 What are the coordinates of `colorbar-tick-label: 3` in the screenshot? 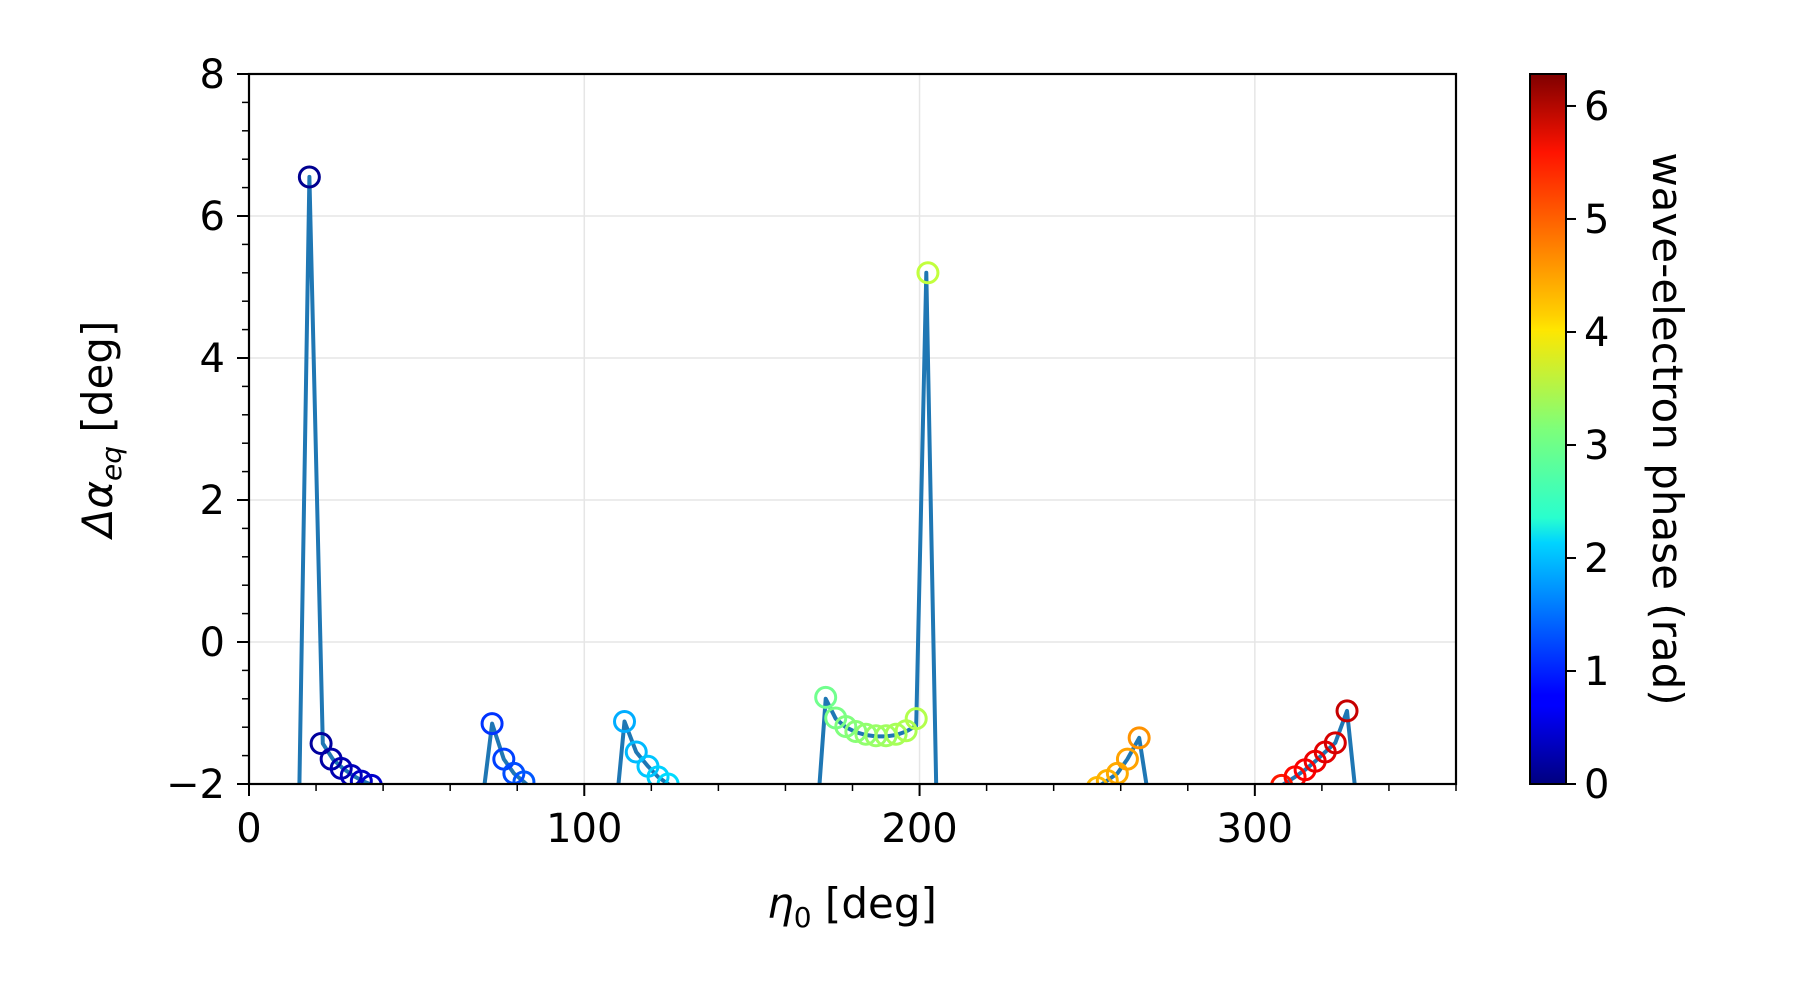 It's located at (1596, 446).